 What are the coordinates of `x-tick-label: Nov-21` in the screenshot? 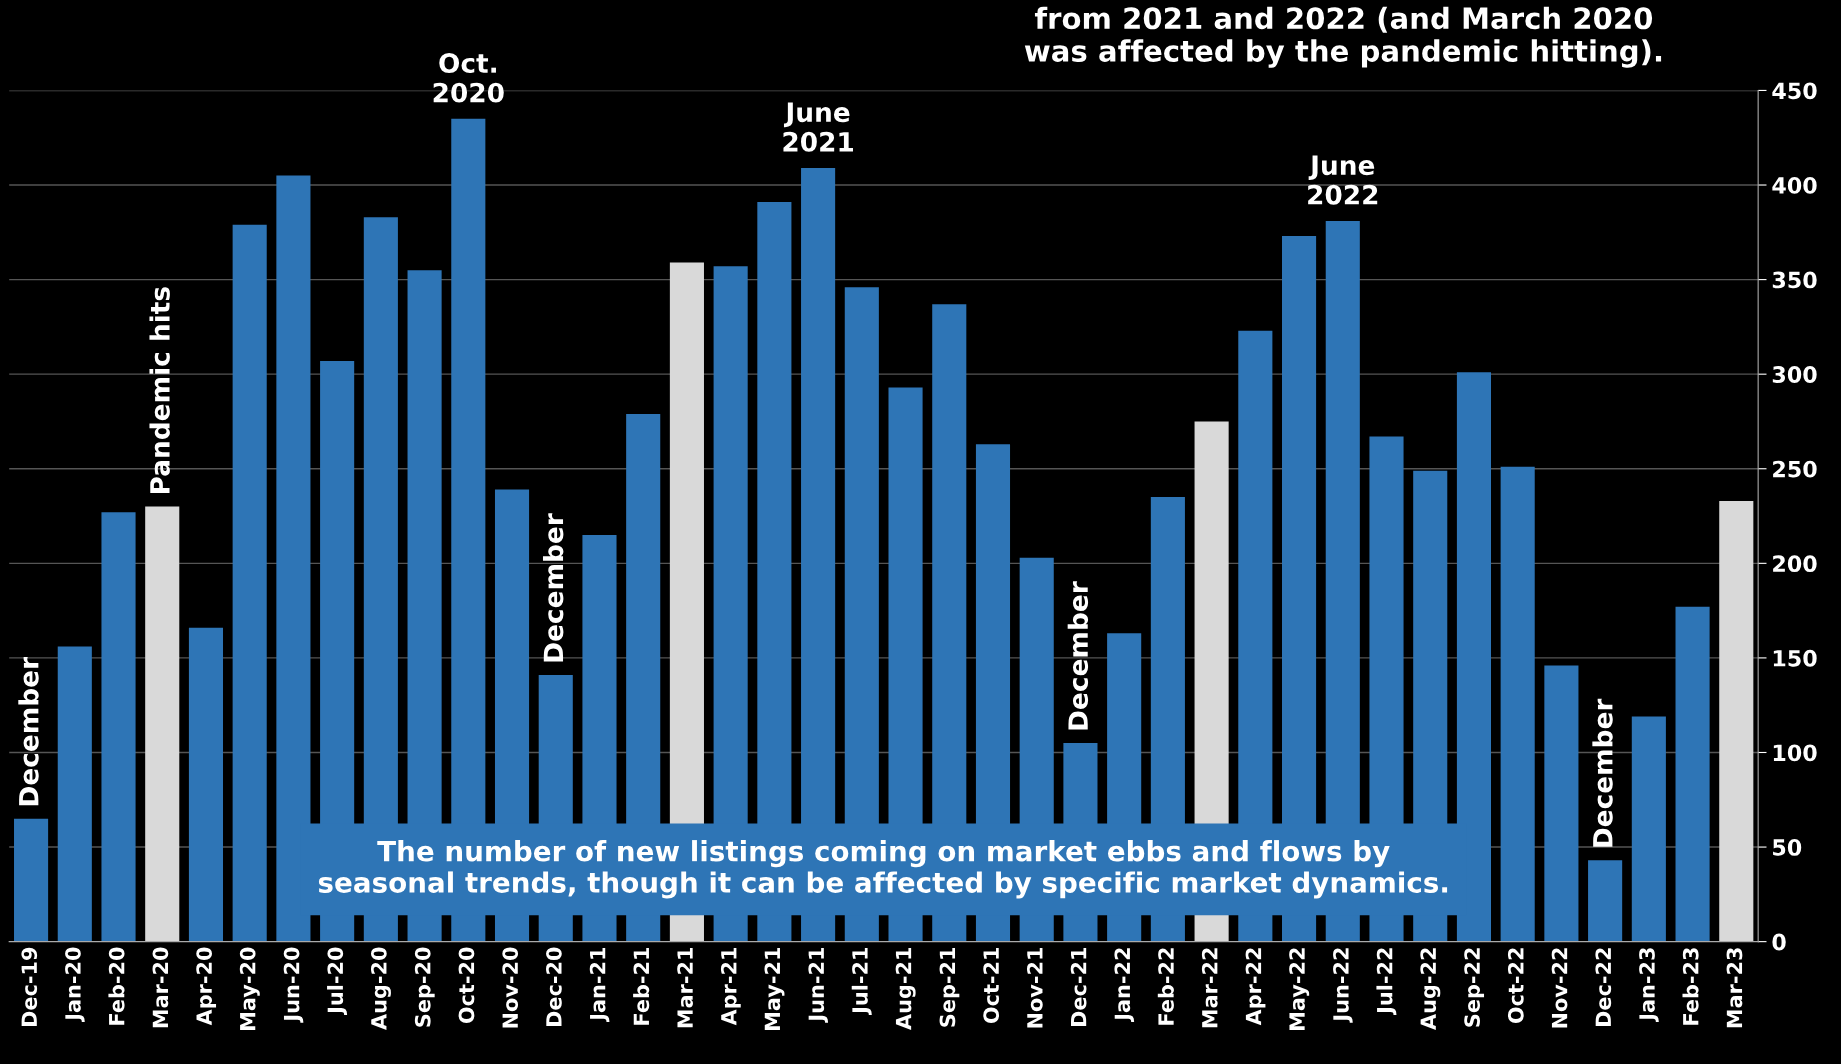 It's located at (1035, 987).